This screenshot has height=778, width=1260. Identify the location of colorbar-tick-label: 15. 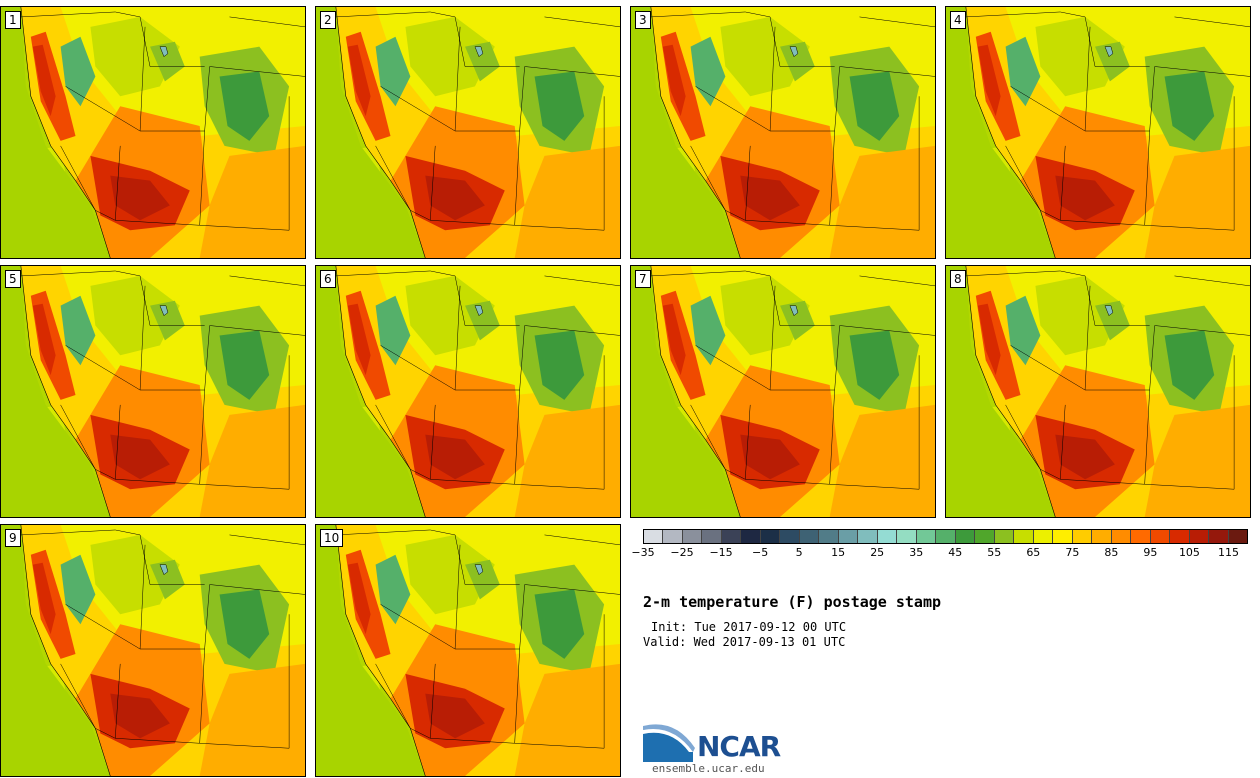
(838, 552).